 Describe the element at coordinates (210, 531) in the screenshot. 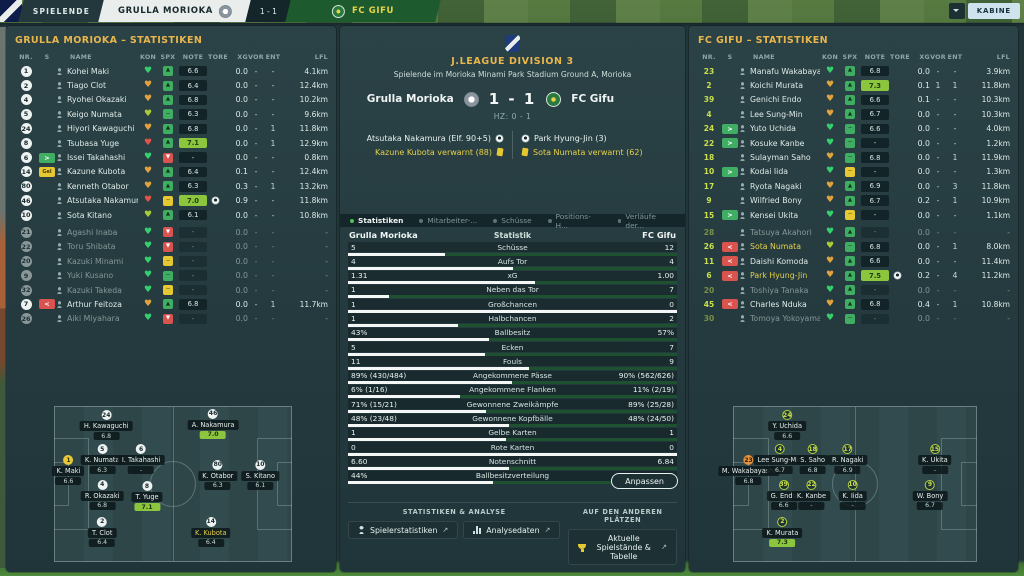

I see `pitch-player: 14 K. Kubota 6.4` at that location.